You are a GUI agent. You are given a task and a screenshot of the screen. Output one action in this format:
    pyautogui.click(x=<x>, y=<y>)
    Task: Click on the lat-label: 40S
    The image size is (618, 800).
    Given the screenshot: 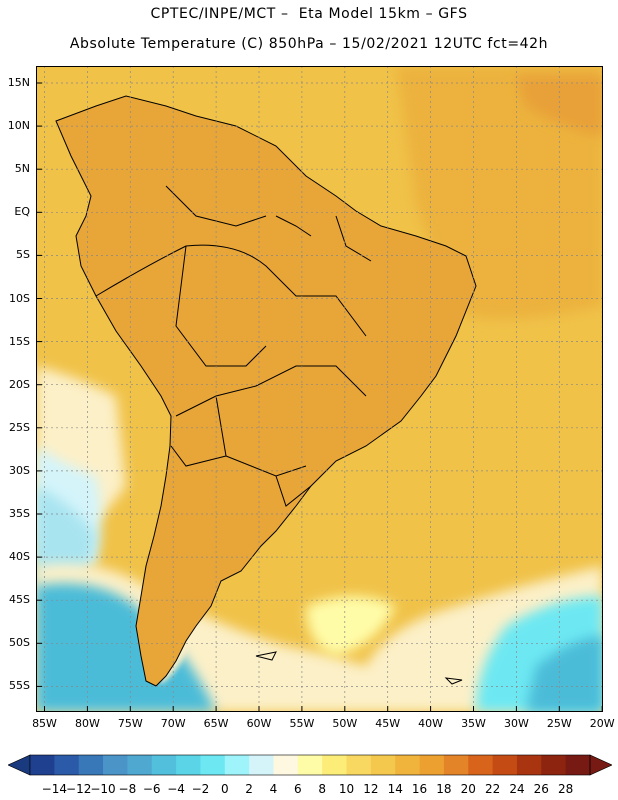 What is the action you would take?
    pyautogui.click(x=19, y=557)
    